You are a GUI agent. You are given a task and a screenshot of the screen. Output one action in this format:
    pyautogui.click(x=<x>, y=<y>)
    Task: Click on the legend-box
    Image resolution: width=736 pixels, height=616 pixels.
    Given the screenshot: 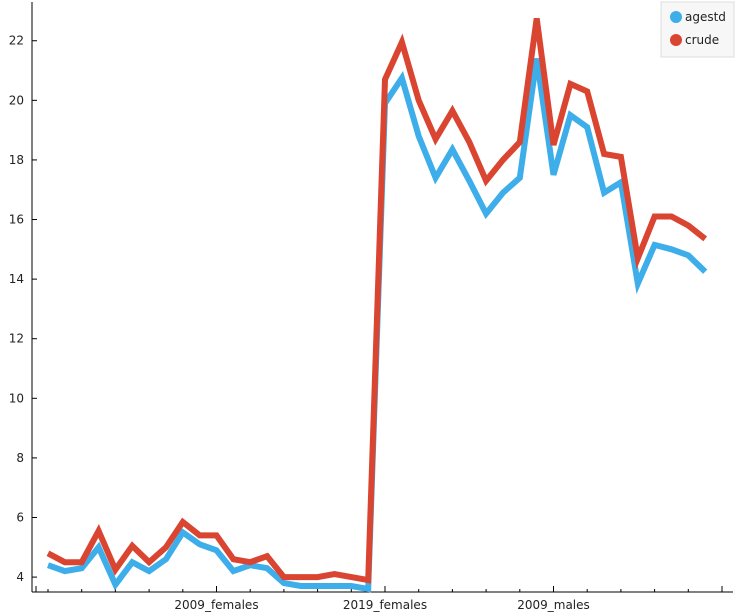 What is the action you would take?
    pyautogui.click(x=697, y=29)
    